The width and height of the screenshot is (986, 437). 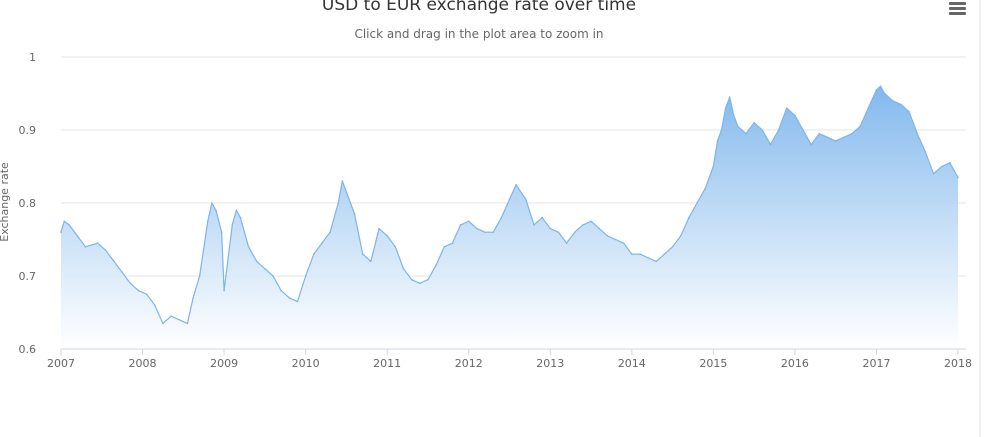 I want to click on x-tick-label: 2010, so click(x=306, y=363).